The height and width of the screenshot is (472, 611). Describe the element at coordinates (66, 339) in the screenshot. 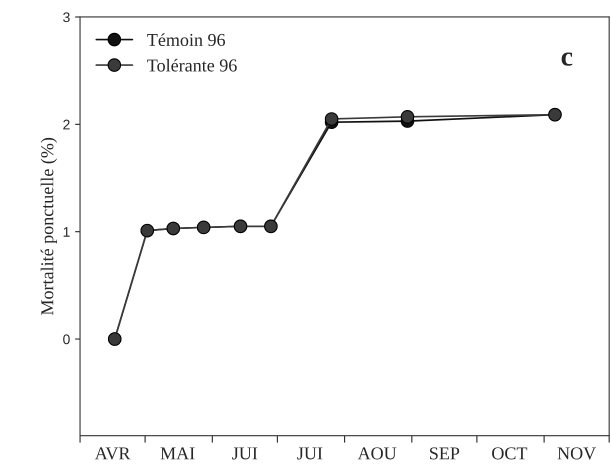

I see `y-tick-label: 0` at that location.